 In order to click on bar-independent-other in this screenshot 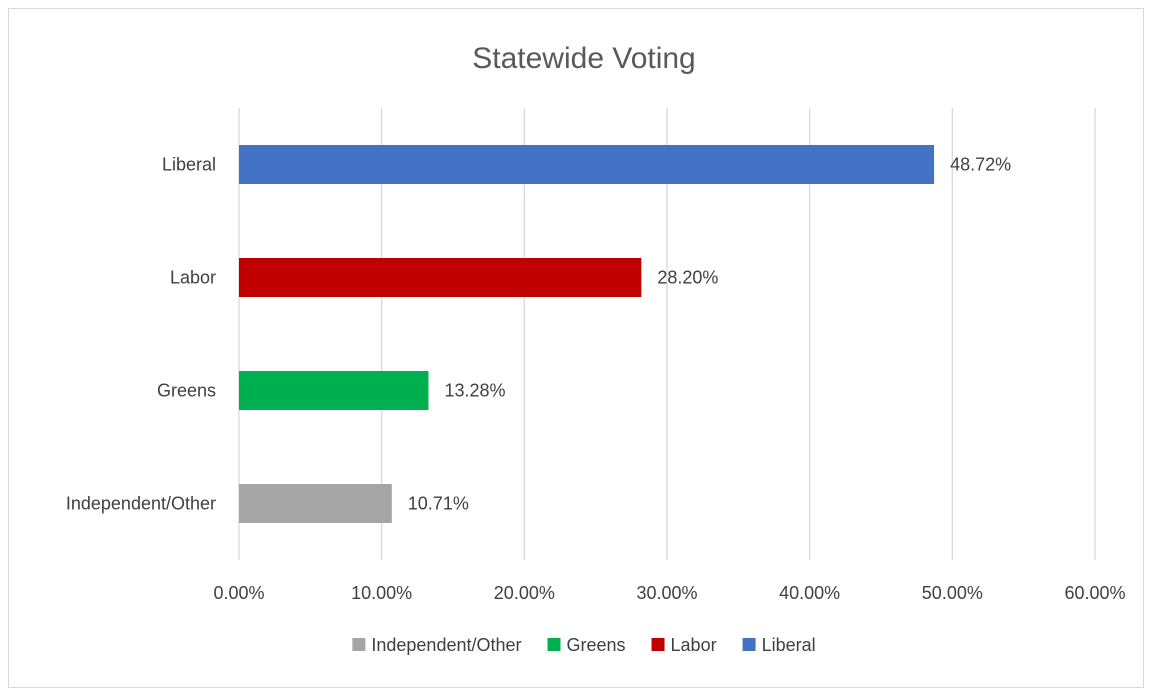, I will do `click(315, 503)`.